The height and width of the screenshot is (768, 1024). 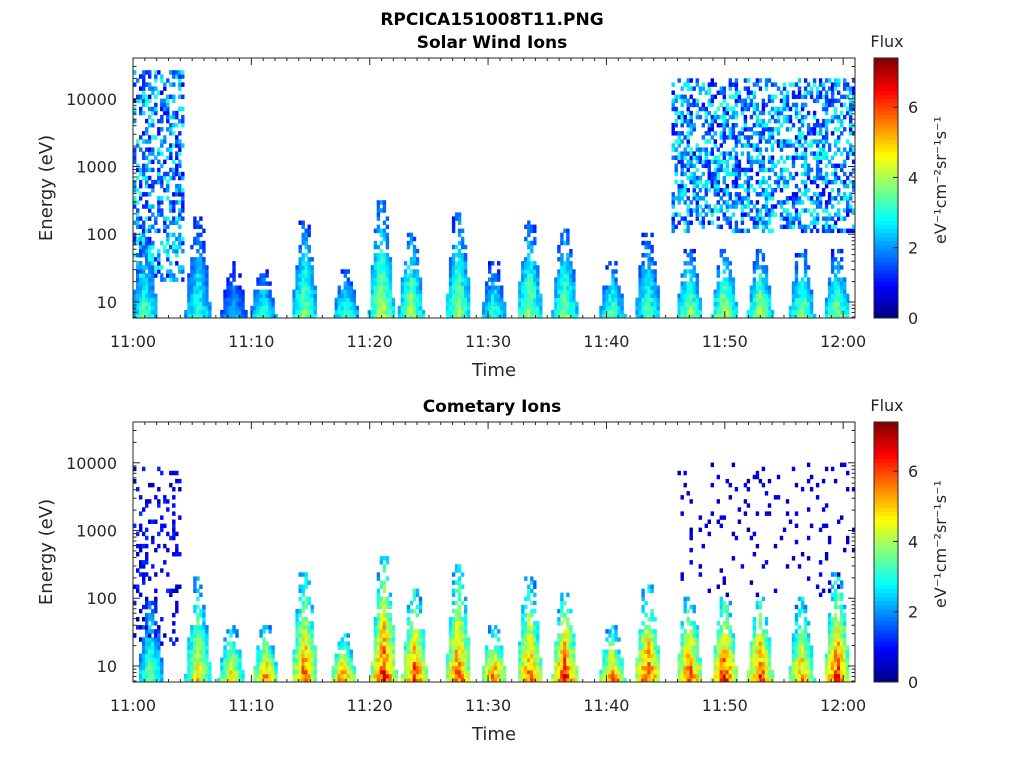 What do you see at coordinates (133, 341) in the screenshot?
I see `x-tick-label: 11:00` at bounding box center [133, 341].